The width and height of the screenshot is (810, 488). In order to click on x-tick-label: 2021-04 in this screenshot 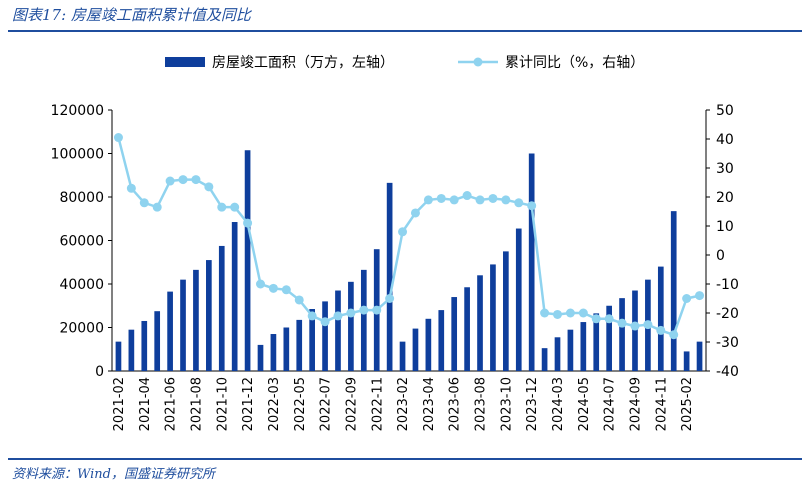, I will do `click(145, 404)`.